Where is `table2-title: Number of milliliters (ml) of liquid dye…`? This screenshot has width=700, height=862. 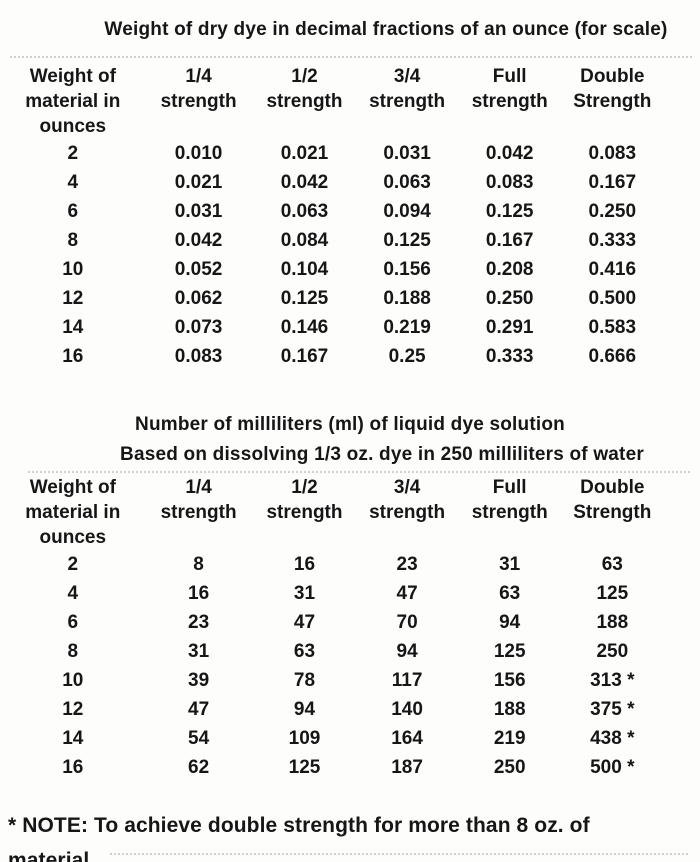
table2-title: Number of milliliters (ml) of liquid dye… is located at coordinates (350, 424).